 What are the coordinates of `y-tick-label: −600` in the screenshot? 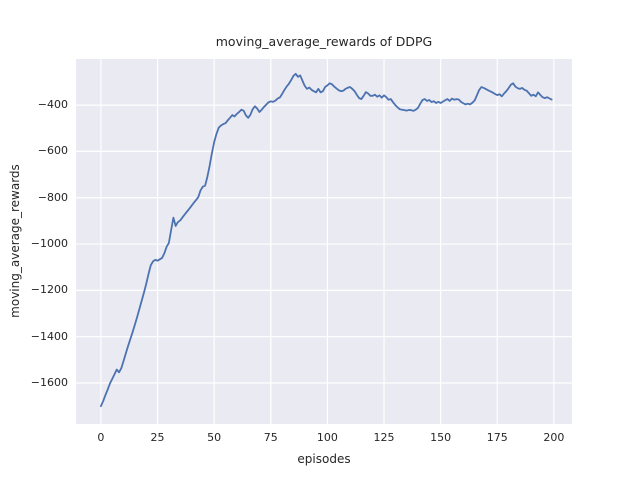 It's located at (52, 151).